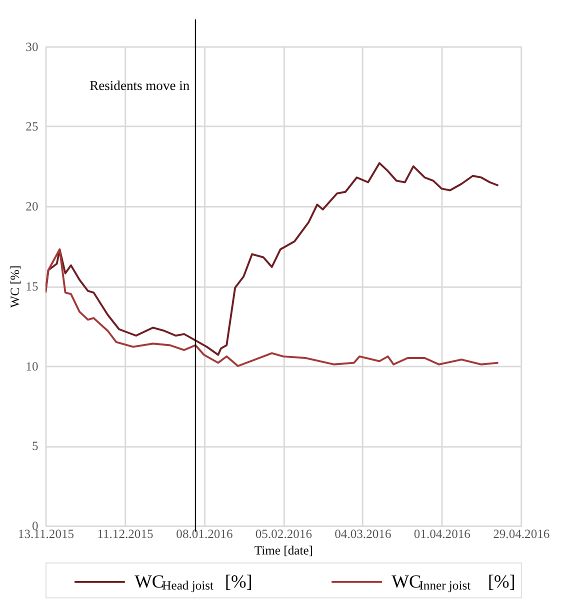  I want to click on x-tick-label: 08.01.2016, so click(204, 533).